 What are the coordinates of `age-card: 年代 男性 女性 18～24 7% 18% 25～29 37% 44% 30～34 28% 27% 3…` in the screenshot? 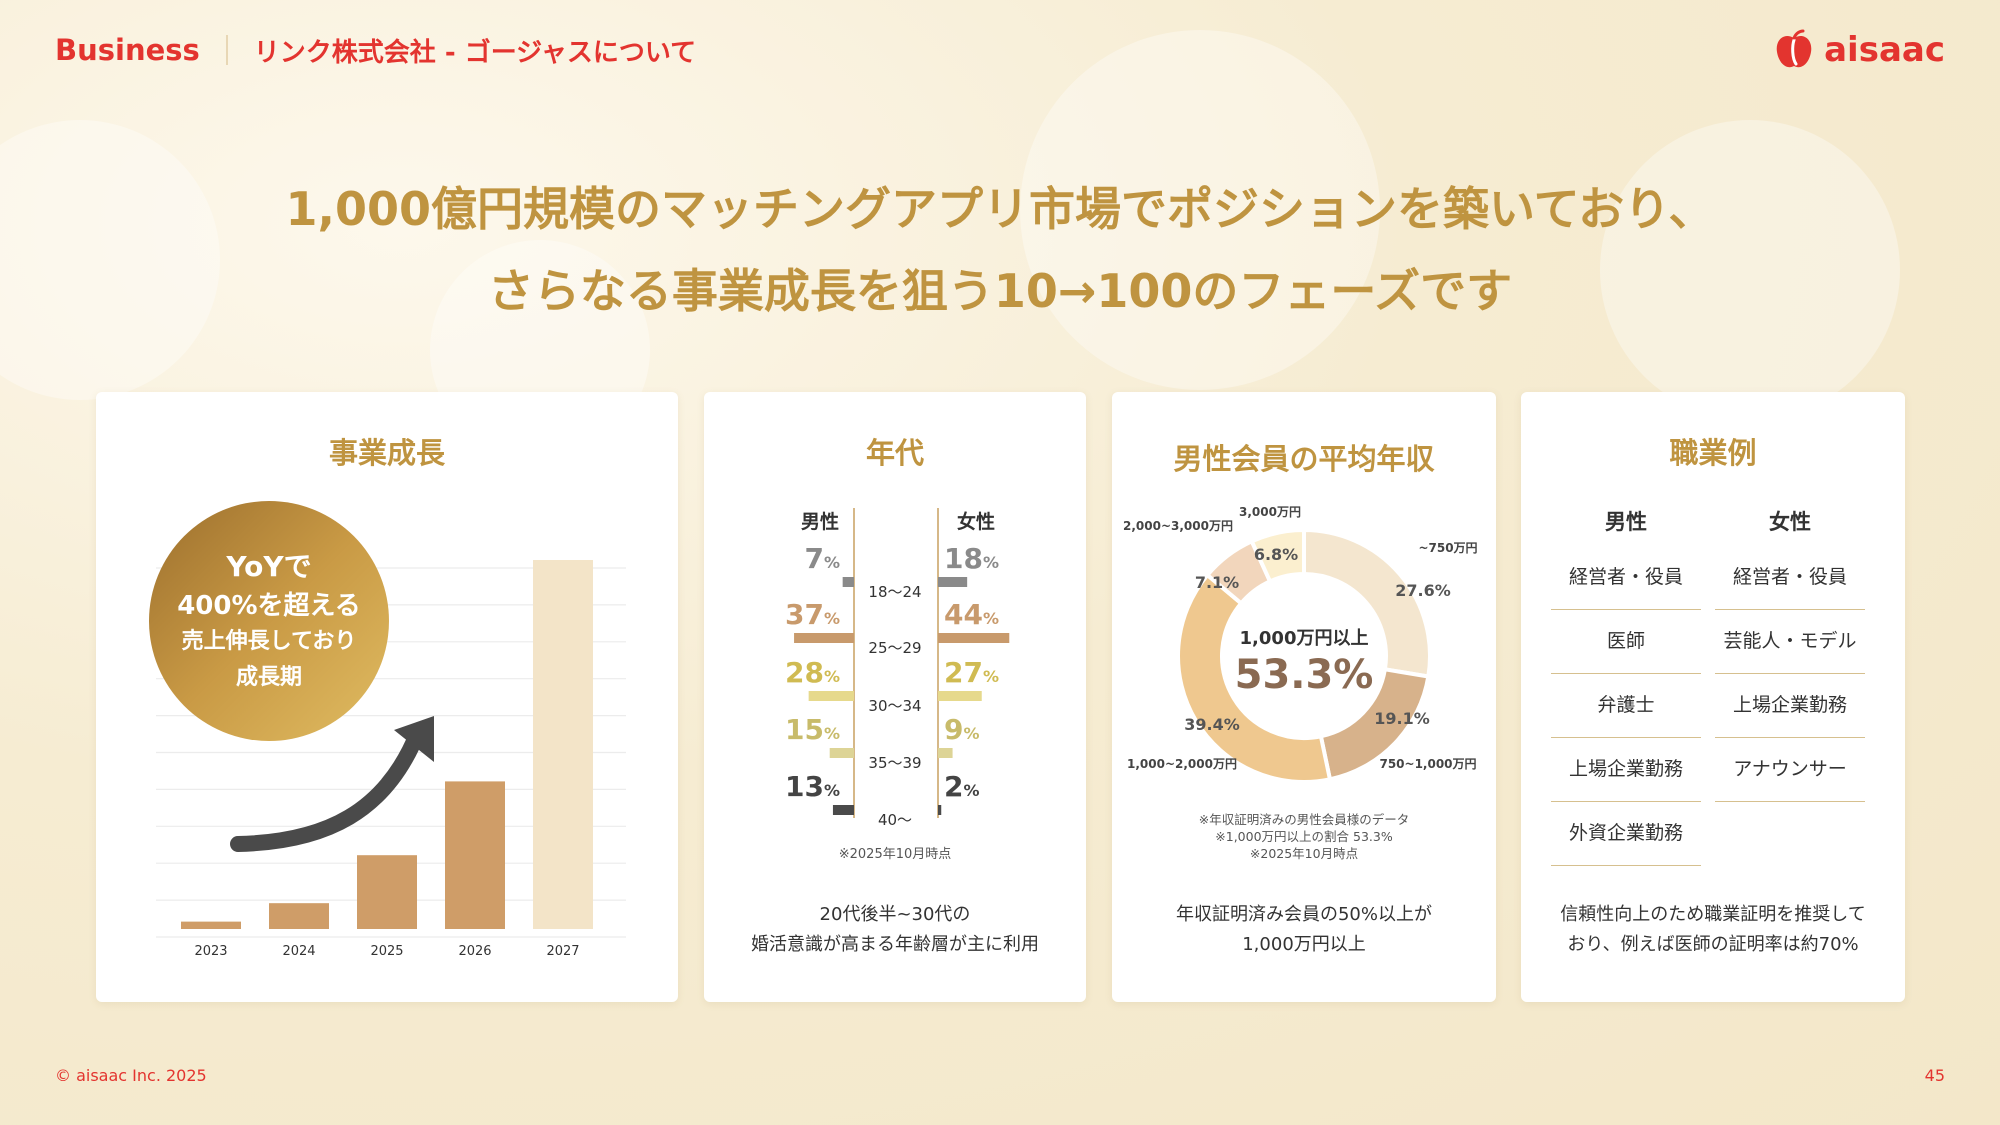 It's located at (895, 697).